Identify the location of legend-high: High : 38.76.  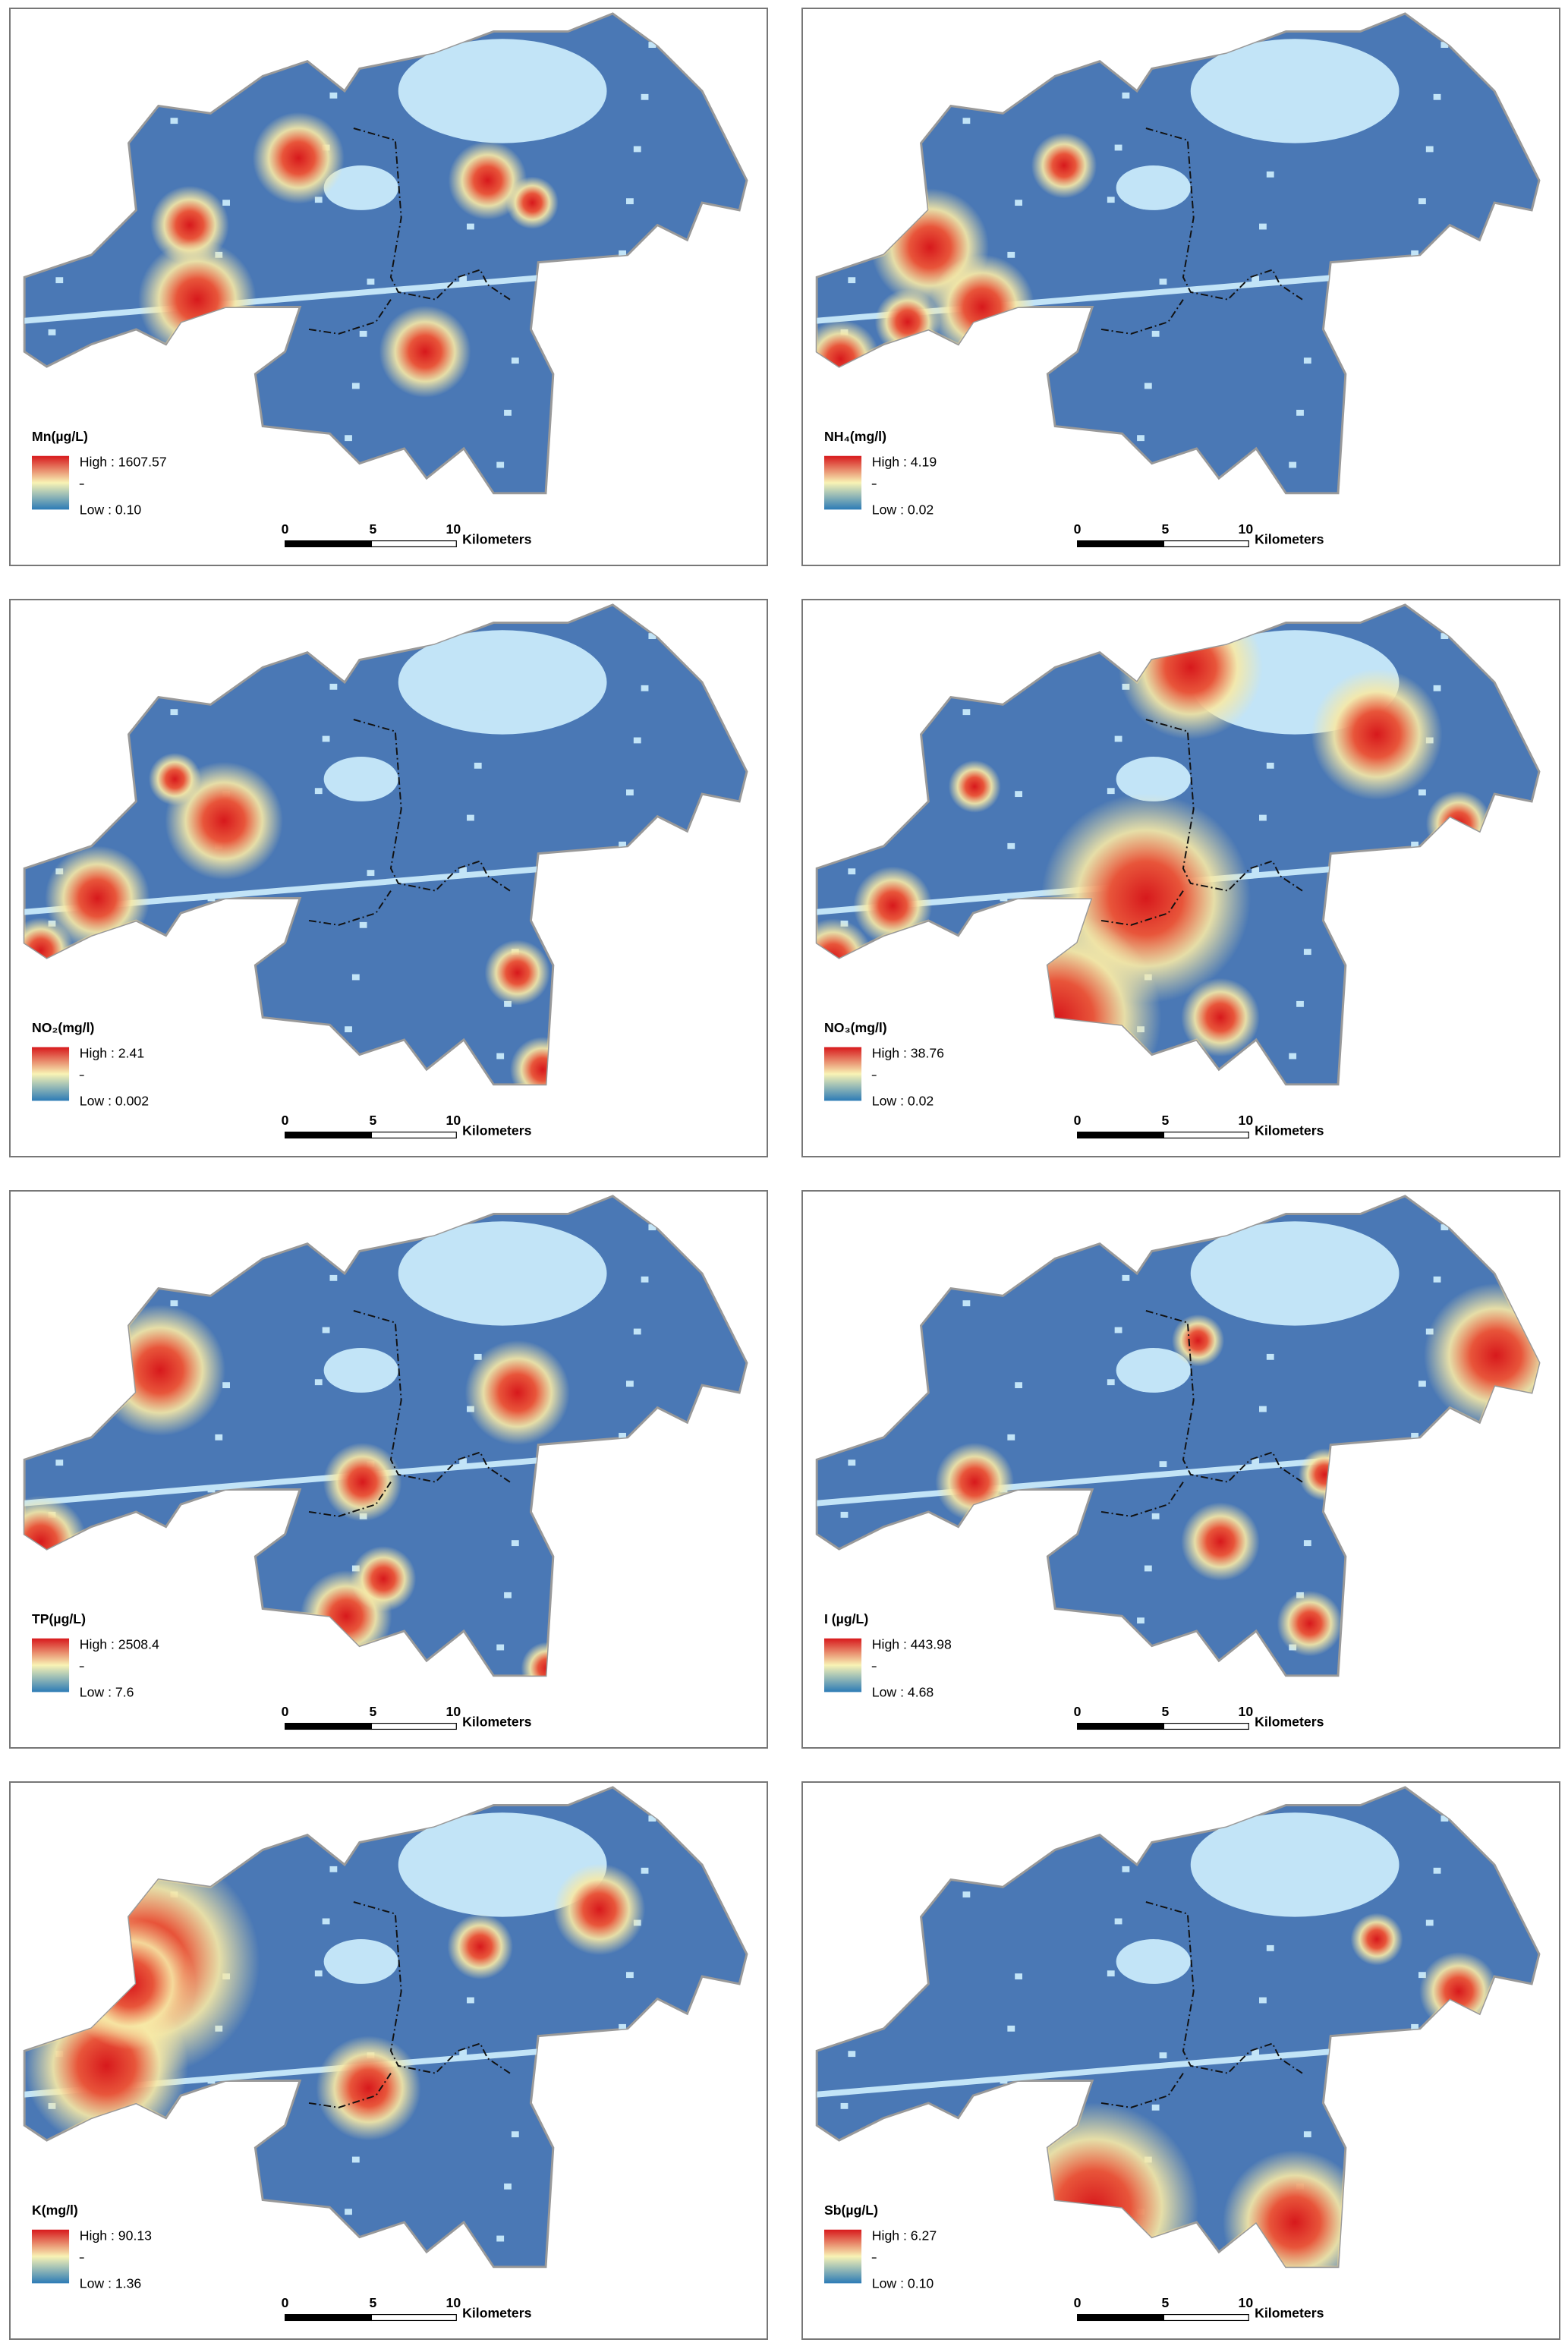
(908, 1052).